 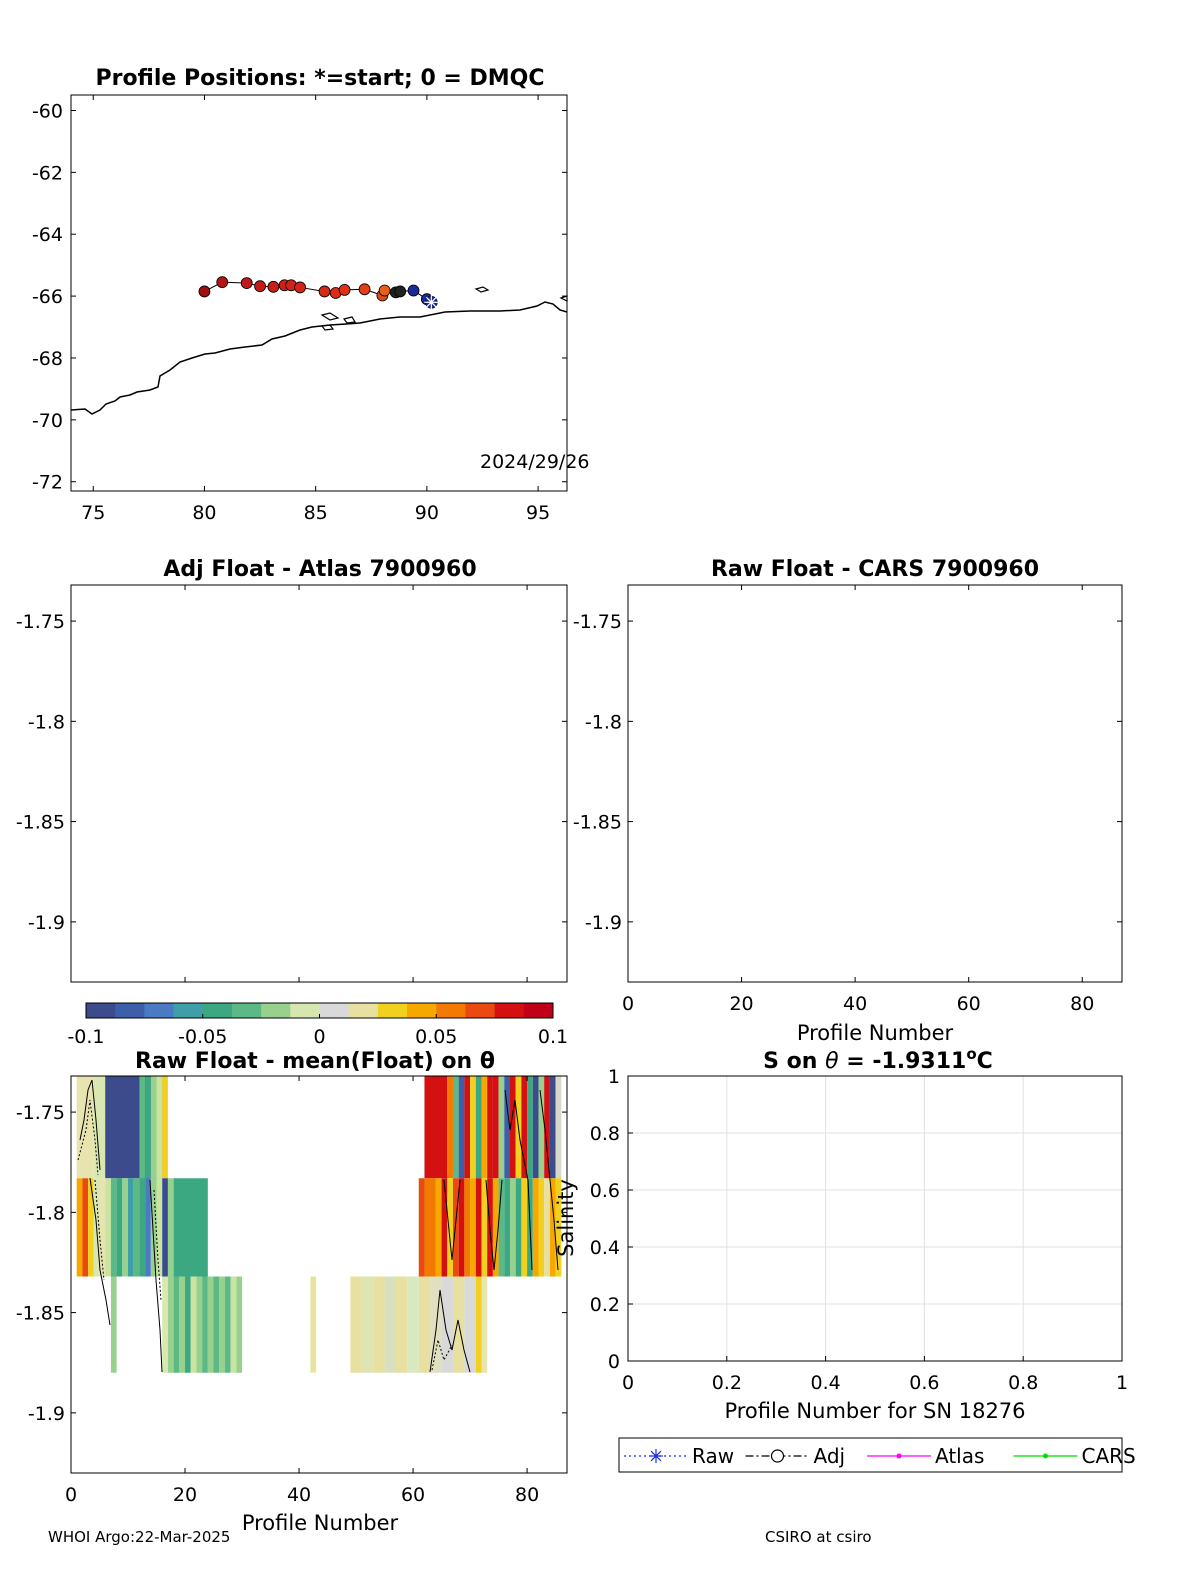 What do you see at coordinates (318, 293) in the screenshot?
I see `float-track` at bounding box center [318, 293].